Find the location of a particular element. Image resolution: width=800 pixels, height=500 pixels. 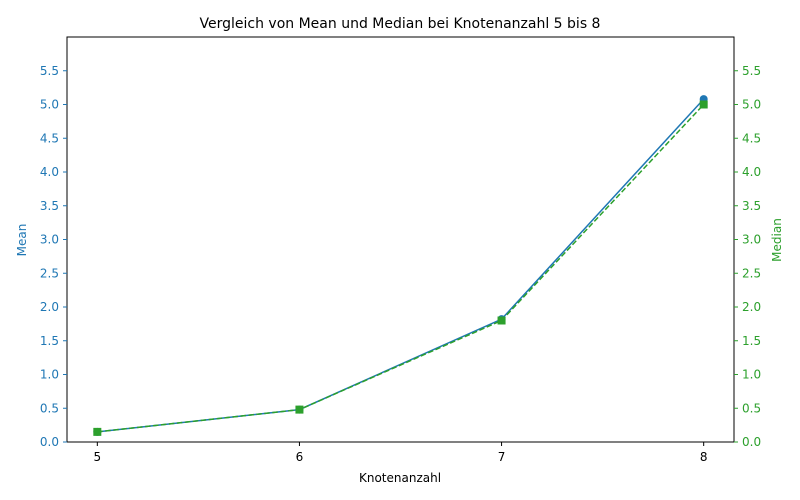

y-right-tick-label: 1.0 is located at coordinates (751, 375).